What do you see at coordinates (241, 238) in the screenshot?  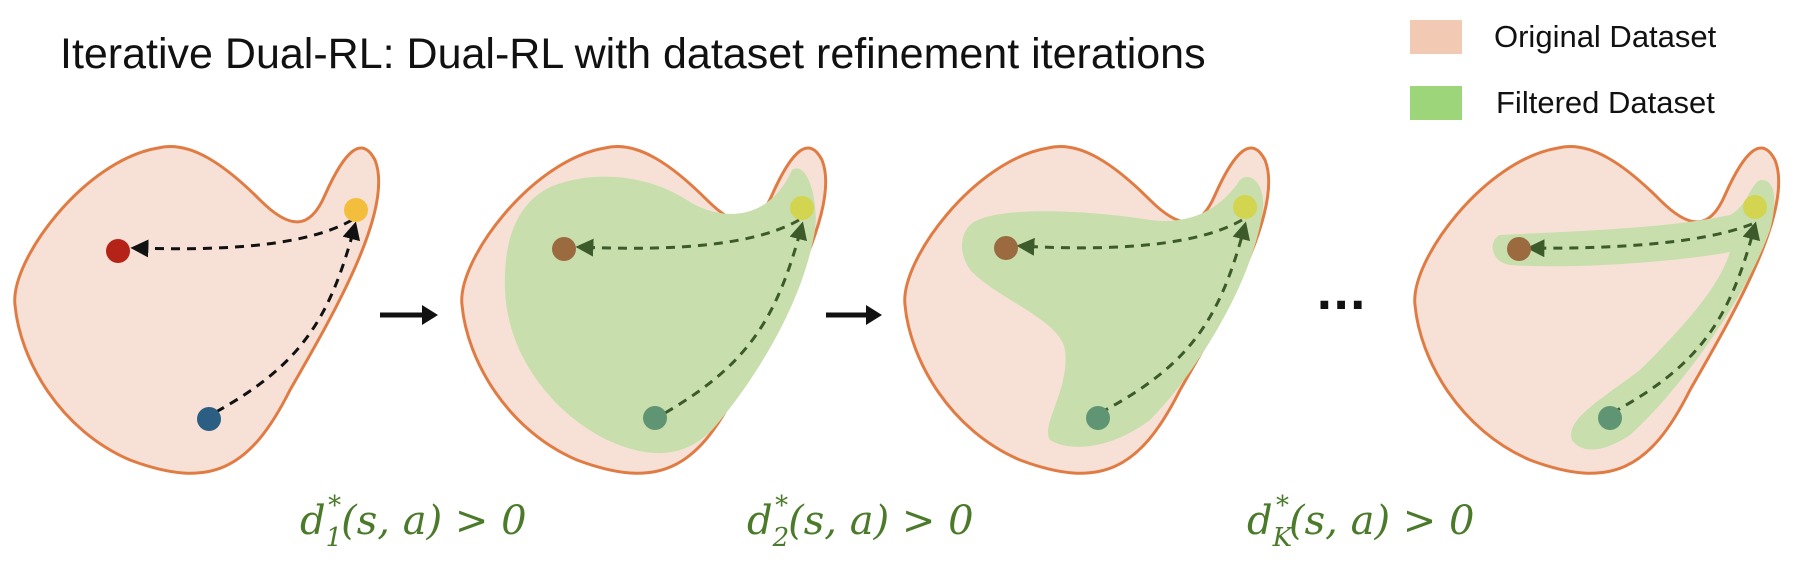 I see `dashed-arrow-to-red` at bounding box center [241, 238].